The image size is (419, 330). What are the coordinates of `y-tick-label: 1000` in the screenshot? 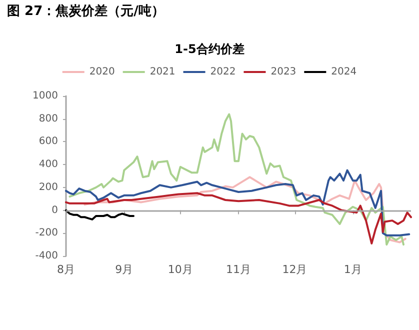 It's located at (45, 96).